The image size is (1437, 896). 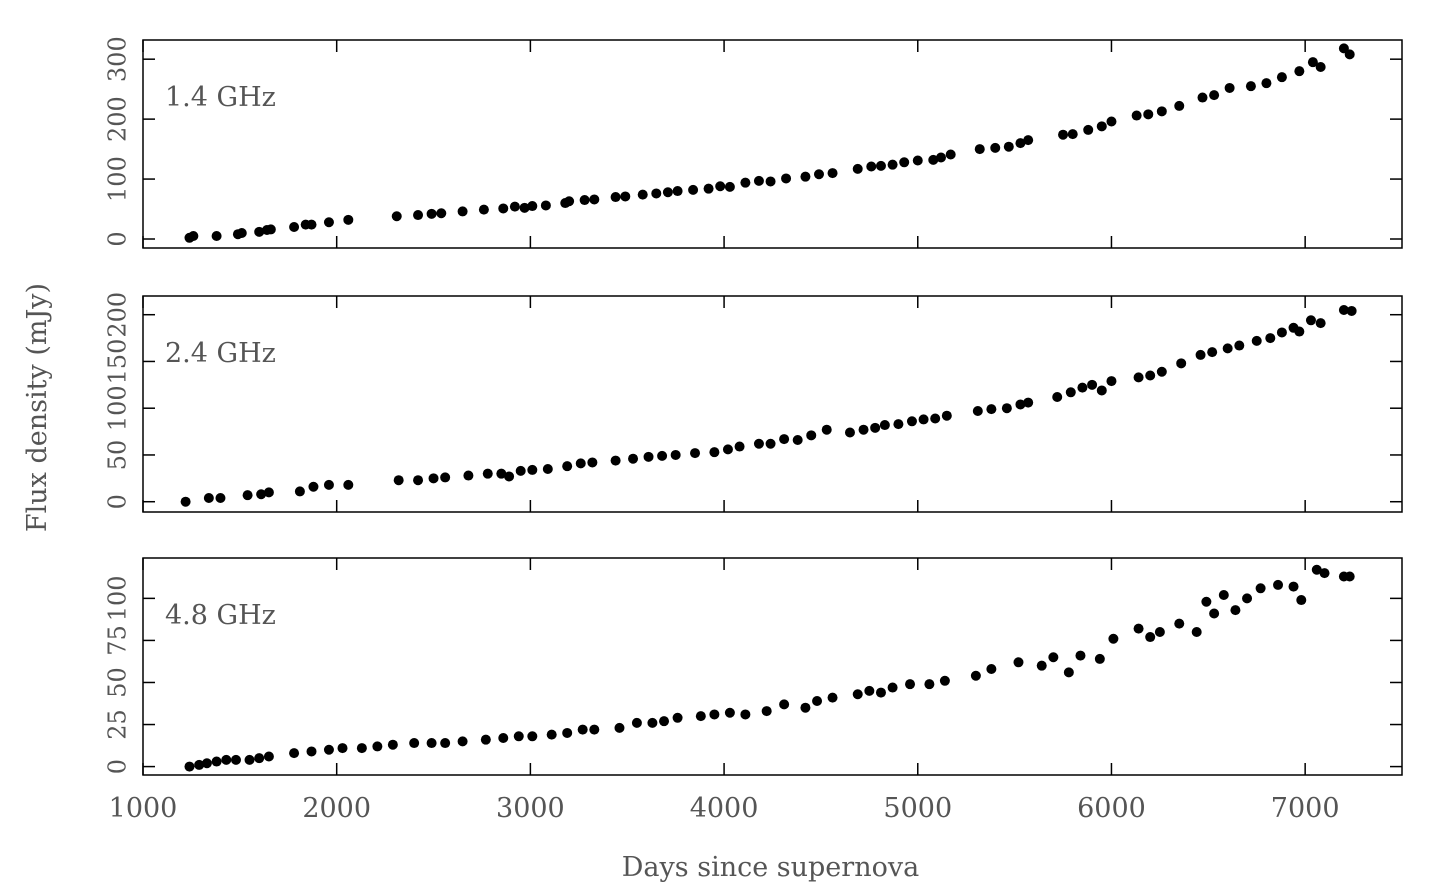 I want to click on y-tick-label: 25, so click(x=118, y=724).